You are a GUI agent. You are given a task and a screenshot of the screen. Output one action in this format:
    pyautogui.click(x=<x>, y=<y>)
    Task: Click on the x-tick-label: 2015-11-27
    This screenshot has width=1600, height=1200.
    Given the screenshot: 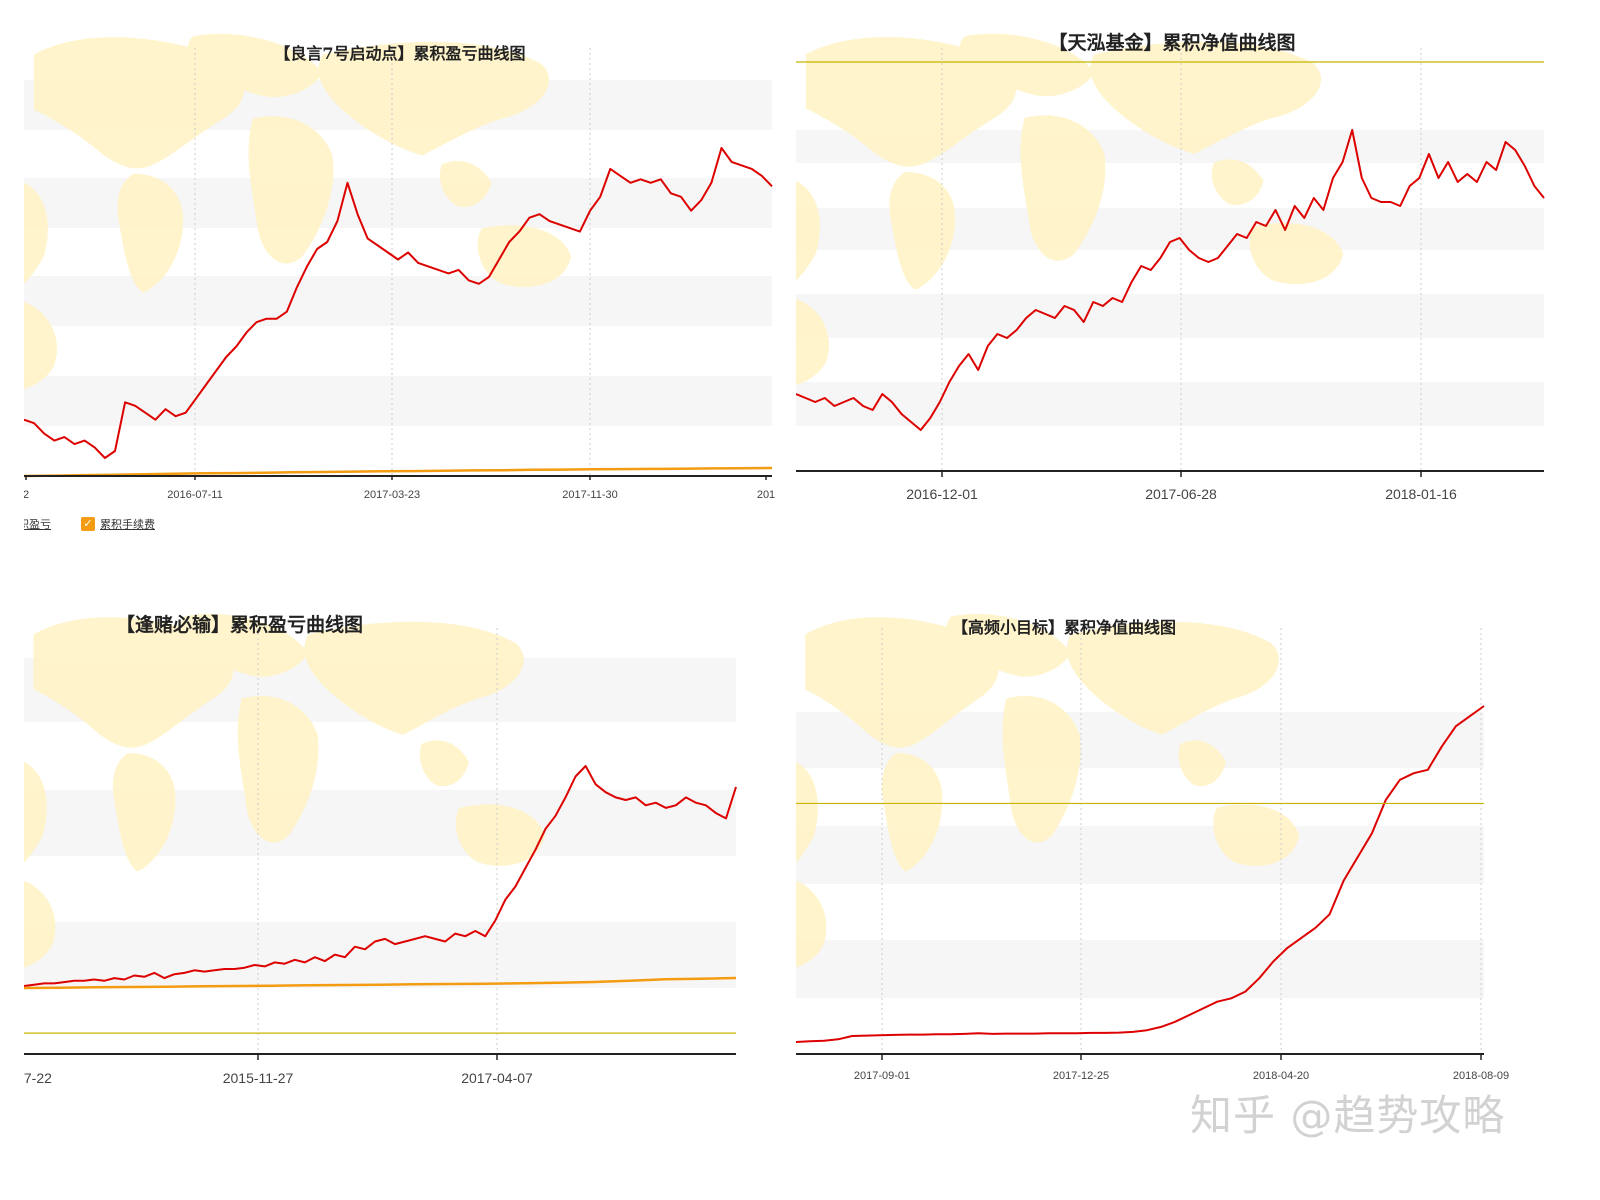 What is the action you would take?
    pyautogui.click(x=258, y=1078)
    